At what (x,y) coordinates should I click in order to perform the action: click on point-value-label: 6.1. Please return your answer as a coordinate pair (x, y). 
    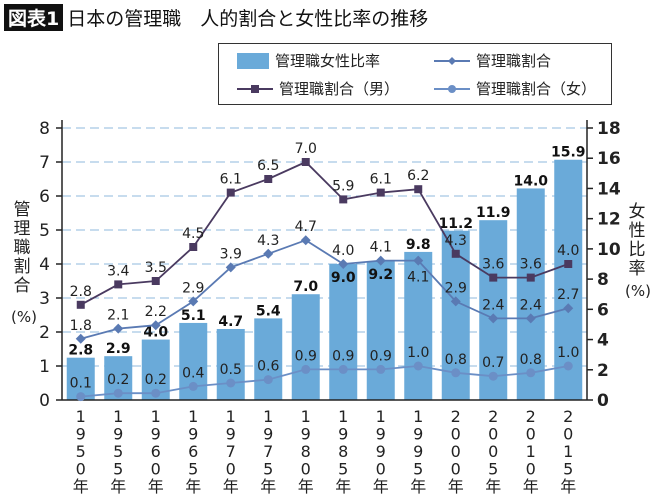
    Looking at the image, I should click on (231, 180).